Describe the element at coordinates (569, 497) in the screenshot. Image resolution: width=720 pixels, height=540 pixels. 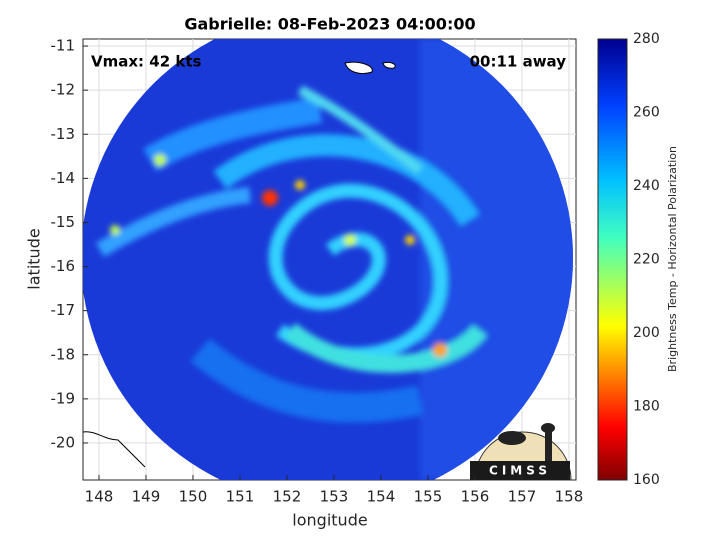
I see `x-tick-label: 158` at that location.